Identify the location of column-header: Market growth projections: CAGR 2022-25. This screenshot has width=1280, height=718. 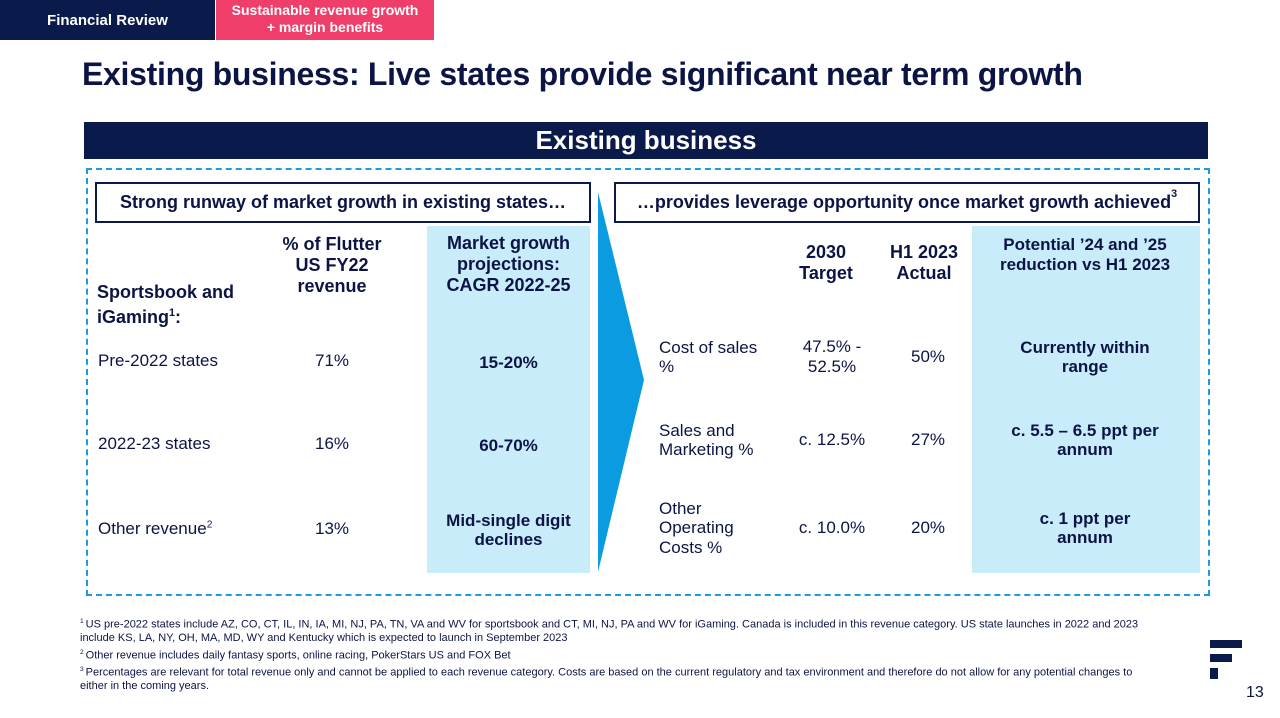
(508, 264).